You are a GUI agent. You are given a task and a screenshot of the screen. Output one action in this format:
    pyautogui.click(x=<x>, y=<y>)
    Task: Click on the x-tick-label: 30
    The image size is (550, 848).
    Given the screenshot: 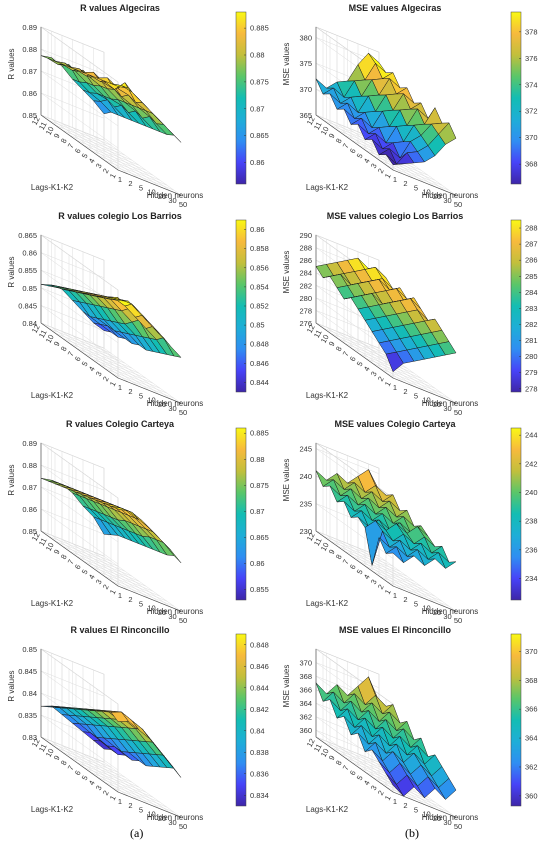 What is the action you would take?
    pyautogui.click(x=172, y=408)
    